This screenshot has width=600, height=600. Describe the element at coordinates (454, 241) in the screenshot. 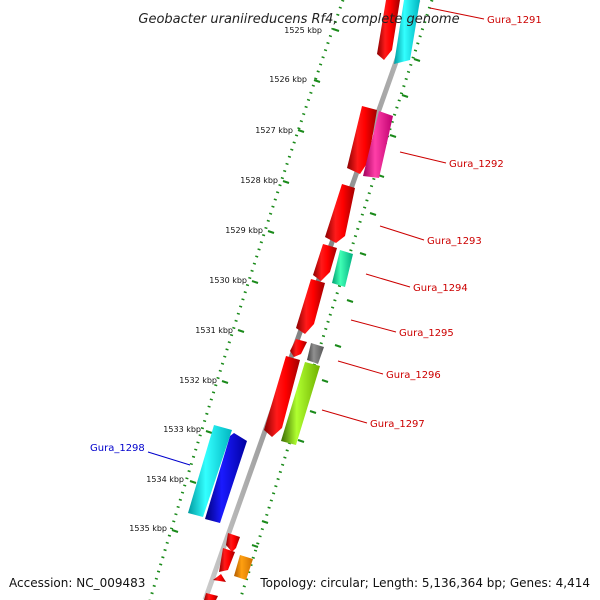

I see `gene-label-gura-1293: Gura_1293` at that location.